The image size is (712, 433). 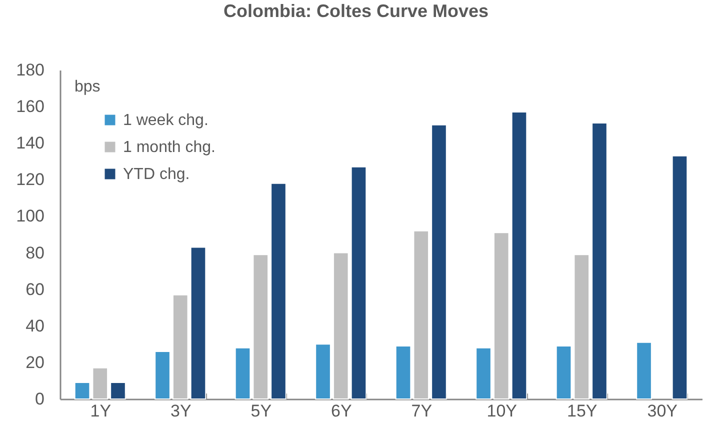 I want to click on y-tick-label: 120, so click(x=30, y=180).